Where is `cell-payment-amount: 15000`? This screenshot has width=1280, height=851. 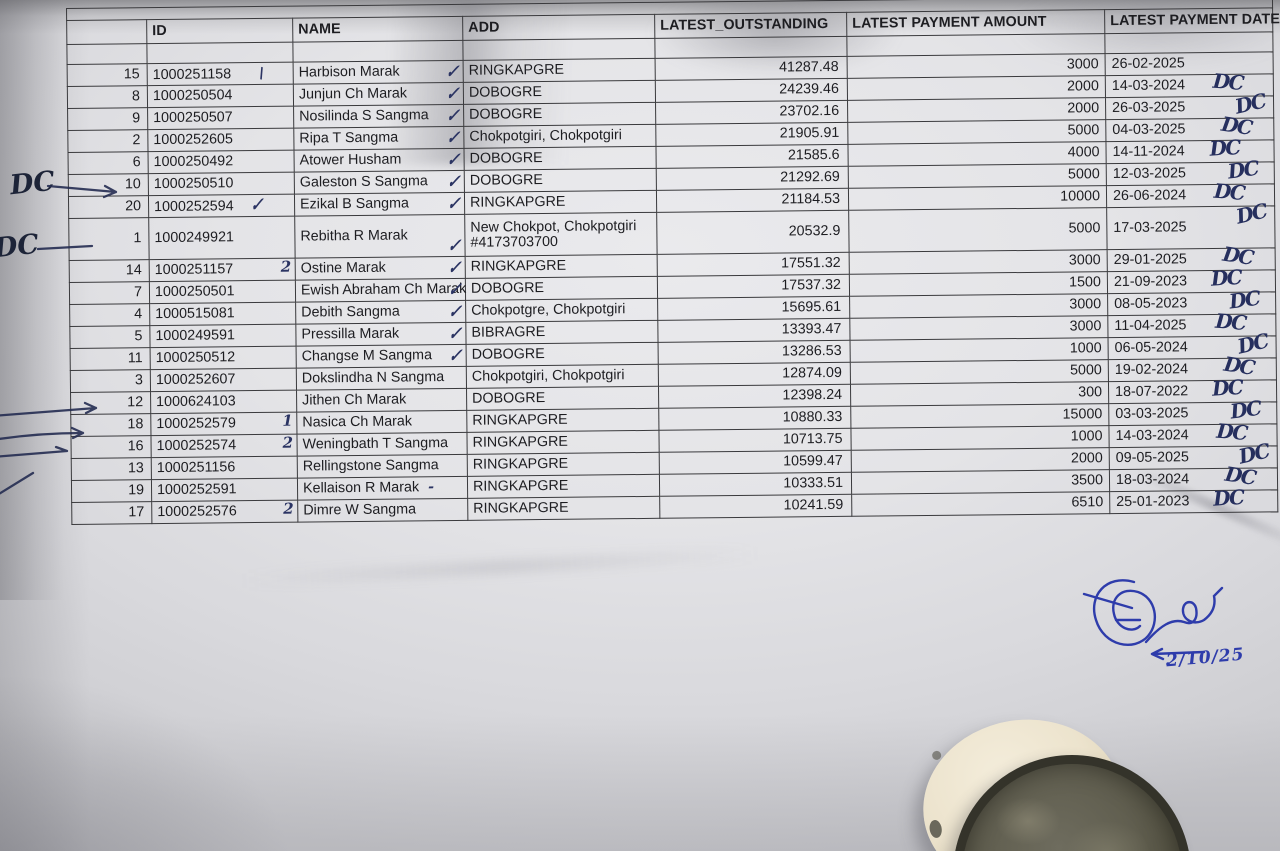 cell-payment-amount: 15000 is located at coordinates (979, 416).